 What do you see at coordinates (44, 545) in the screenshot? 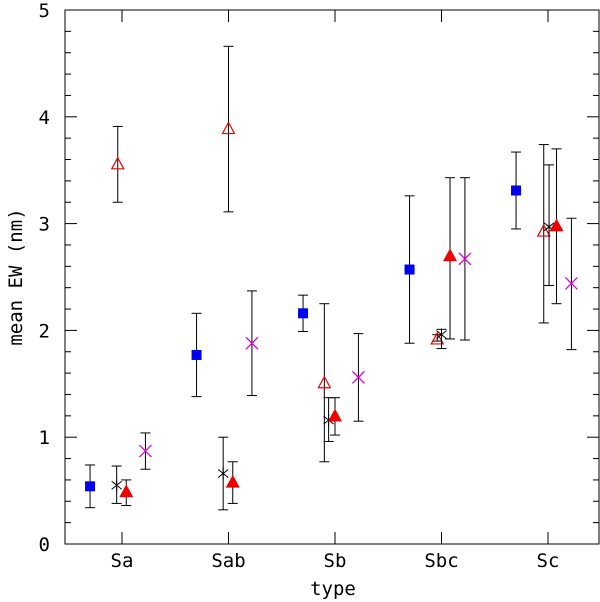
I see `y-tick-label: 0` at bounding box center [44, 545].